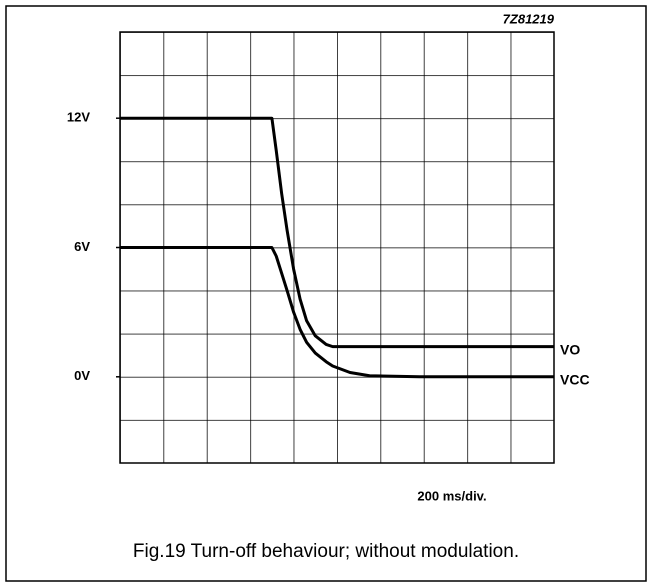  I want to click on legend-label: VCC, so click(575, 380).